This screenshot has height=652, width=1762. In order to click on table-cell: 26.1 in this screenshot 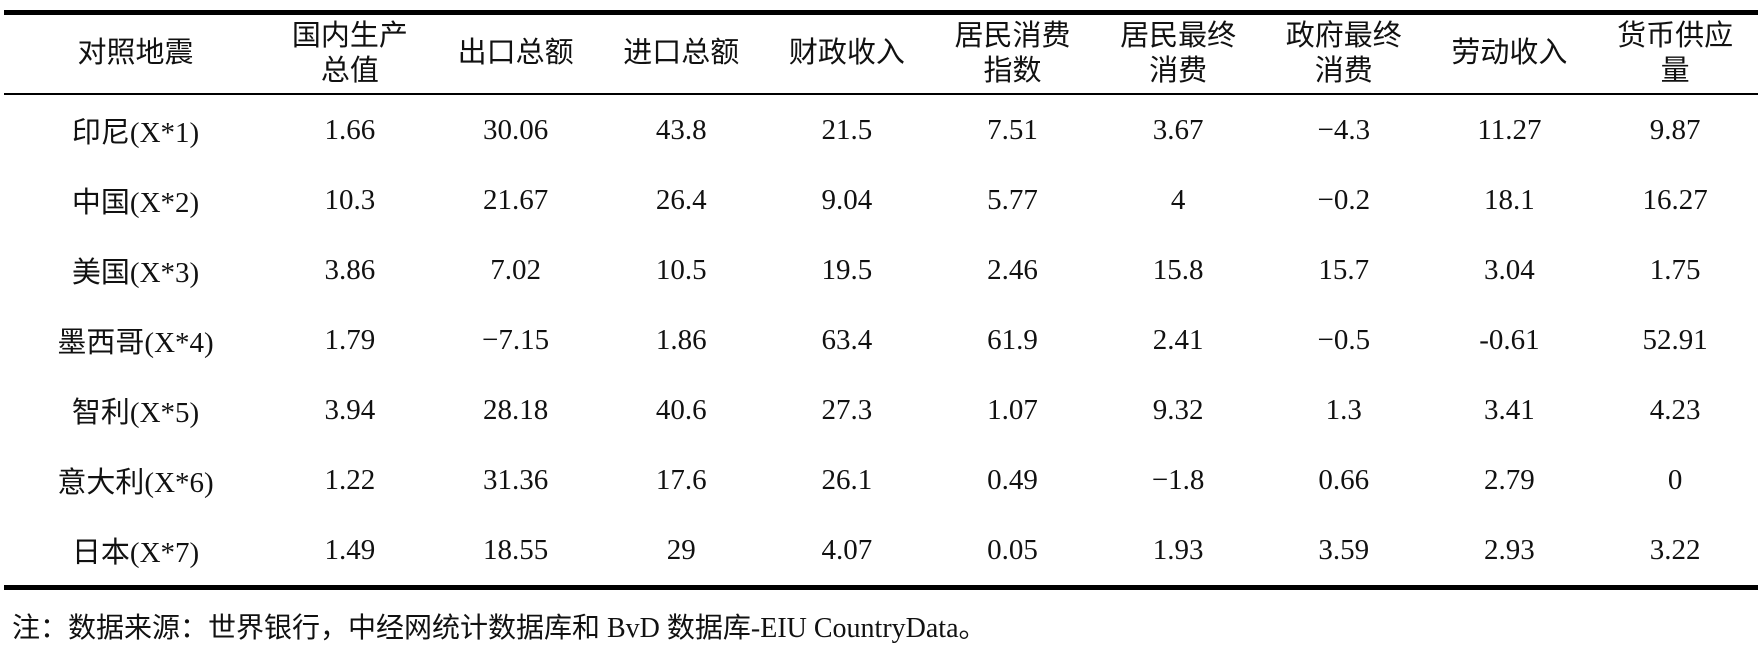, I will do `click(847, 479)`.